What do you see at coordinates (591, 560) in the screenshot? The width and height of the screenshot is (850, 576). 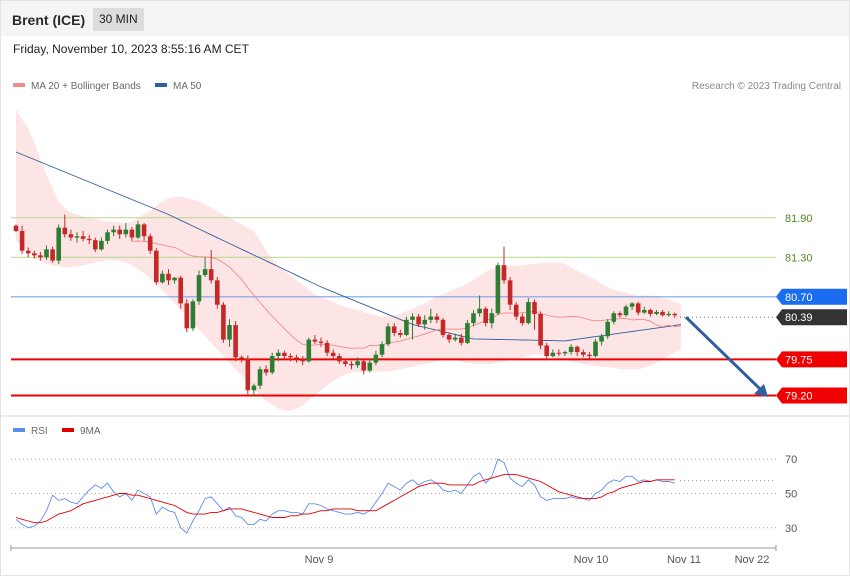 I see `x-tick-label: Nov 10` at bounding box center [591, 560].